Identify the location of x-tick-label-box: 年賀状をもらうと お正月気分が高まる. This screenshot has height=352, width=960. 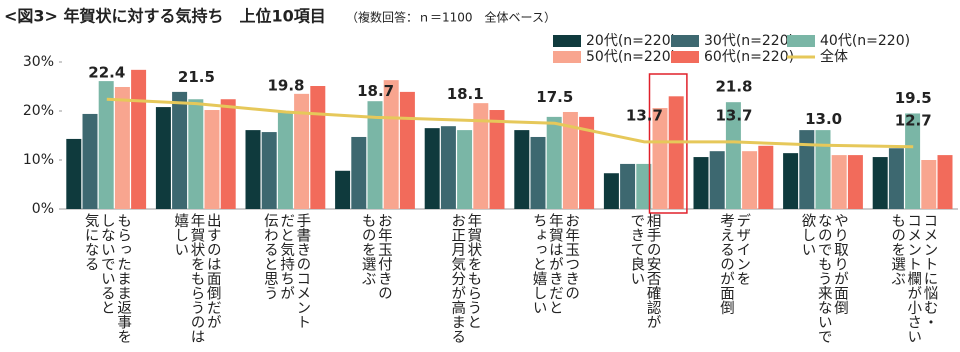
(465, 281).